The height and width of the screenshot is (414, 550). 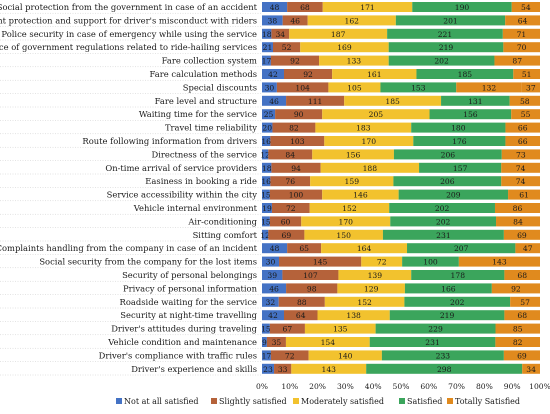 I want to click on data-label: 206, so click(x=447, y=181).